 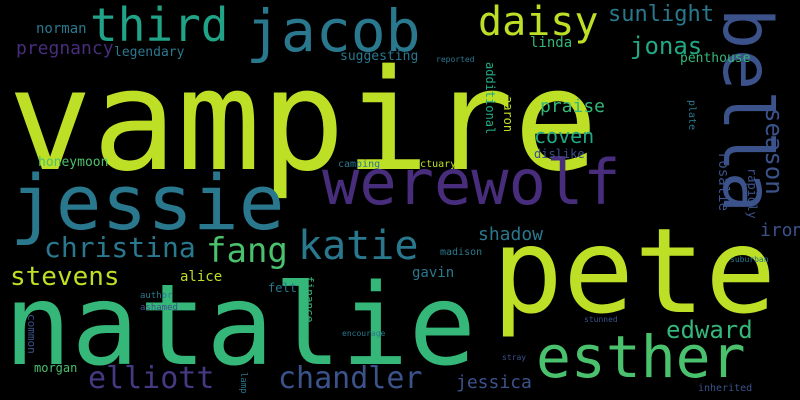 What do you see at coordinates (634, 271) in the screenshot?
I see `word-pete: pete` at bounding box center [634, 271].